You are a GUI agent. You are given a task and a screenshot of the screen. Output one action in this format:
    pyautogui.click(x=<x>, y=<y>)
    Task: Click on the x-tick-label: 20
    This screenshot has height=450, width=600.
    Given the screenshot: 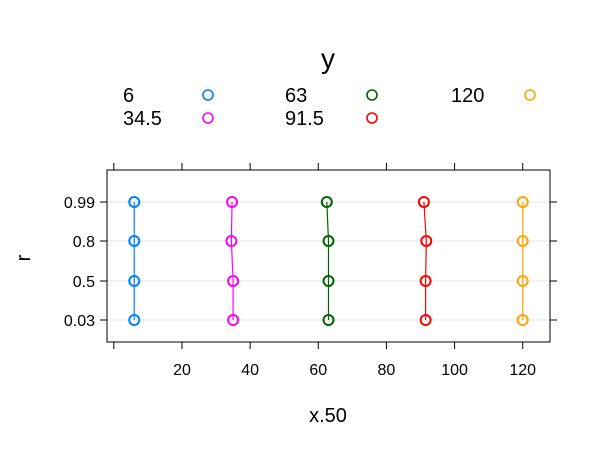 What is the action you would take?
    pyautogui.click(x=182, y=370)
    